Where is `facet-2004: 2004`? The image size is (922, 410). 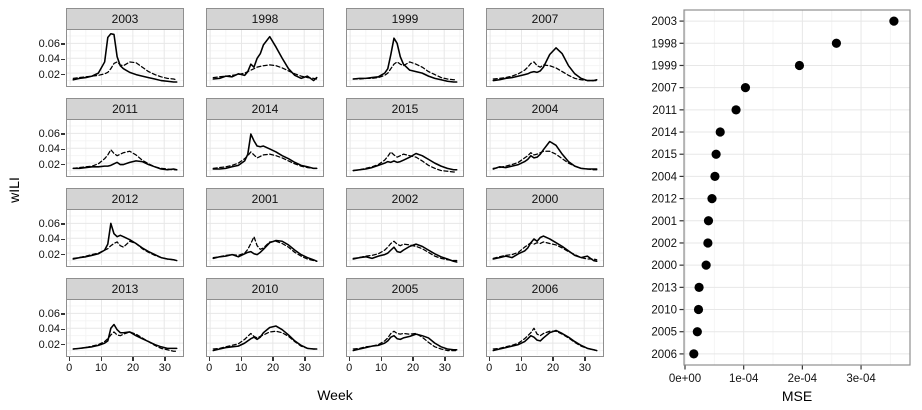 facet-2004: 2004 is located at coordinates (545, 137).